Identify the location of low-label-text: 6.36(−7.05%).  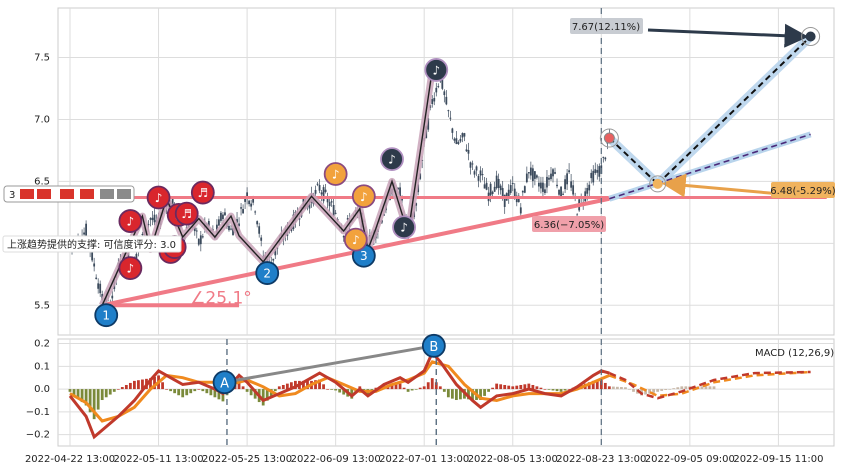
(569, 225).